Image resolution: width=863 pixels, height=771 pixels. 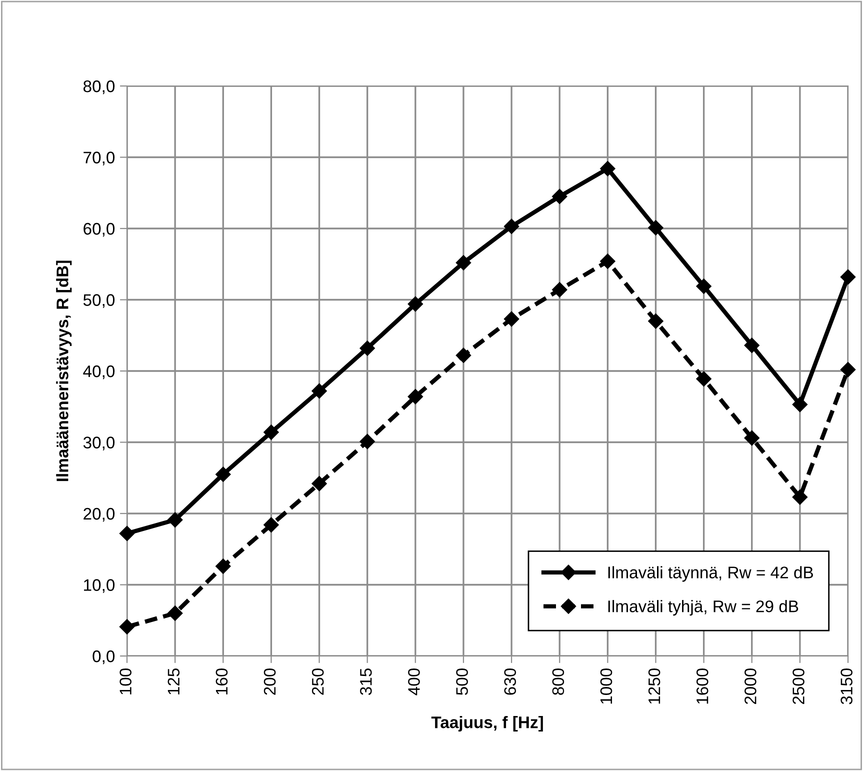 What do you see at coordinates (366, 681) in the screenshot?
I see `x-tick-label: 315` at bounding box center [366, 681].